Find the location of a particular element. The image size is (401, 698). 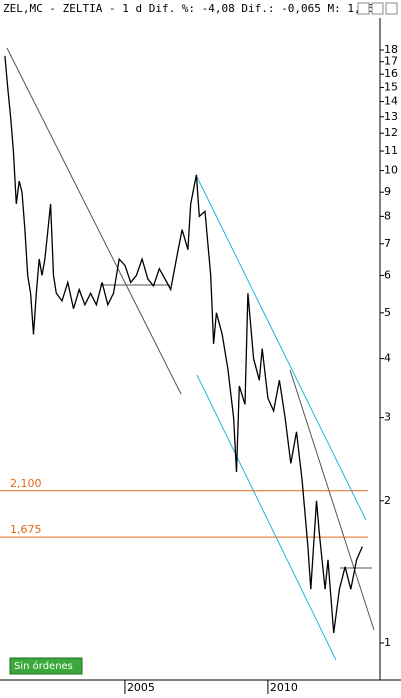

x-tick-label: 2005 is located at coordinates (141, 687).